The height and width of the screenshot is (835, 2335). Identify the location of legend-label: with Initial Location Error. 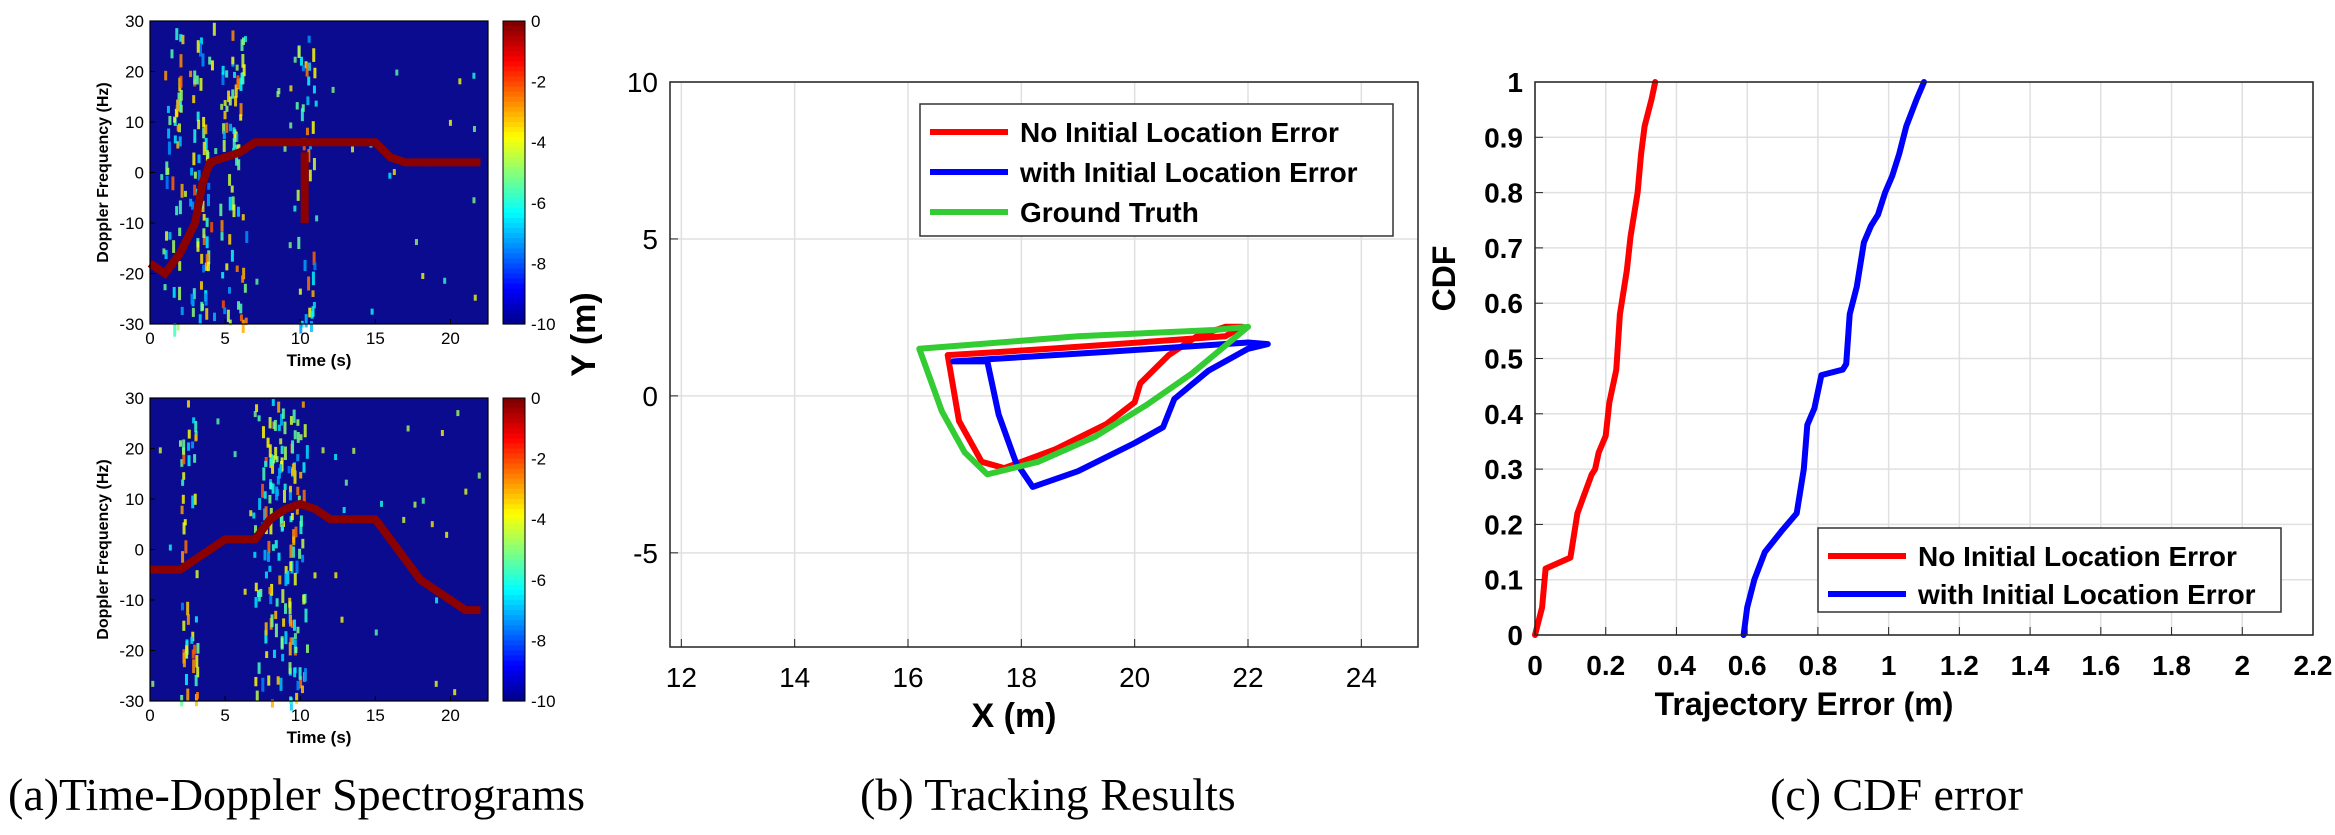
(2086, 594).